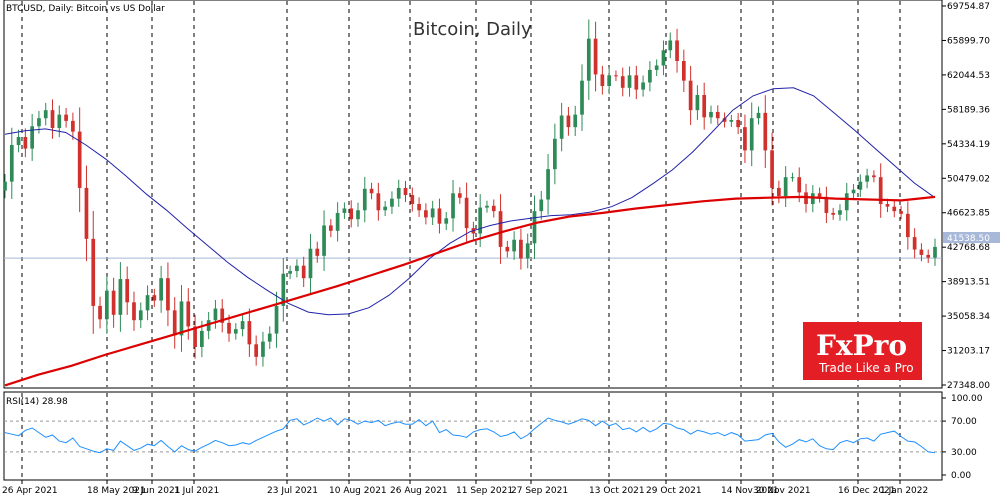  Describe the element at coordinates (967, 399) in the screenshot. I see `rsi-tick-label: 100.00` at that location.